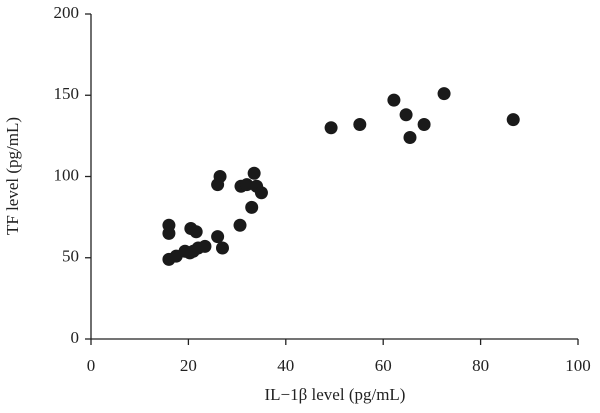 The image size is (600, 413). What do you see at coordinates (480, 365) in the screenshot?
I see `x-tick-label: 80` at bounding box center [480, 365].